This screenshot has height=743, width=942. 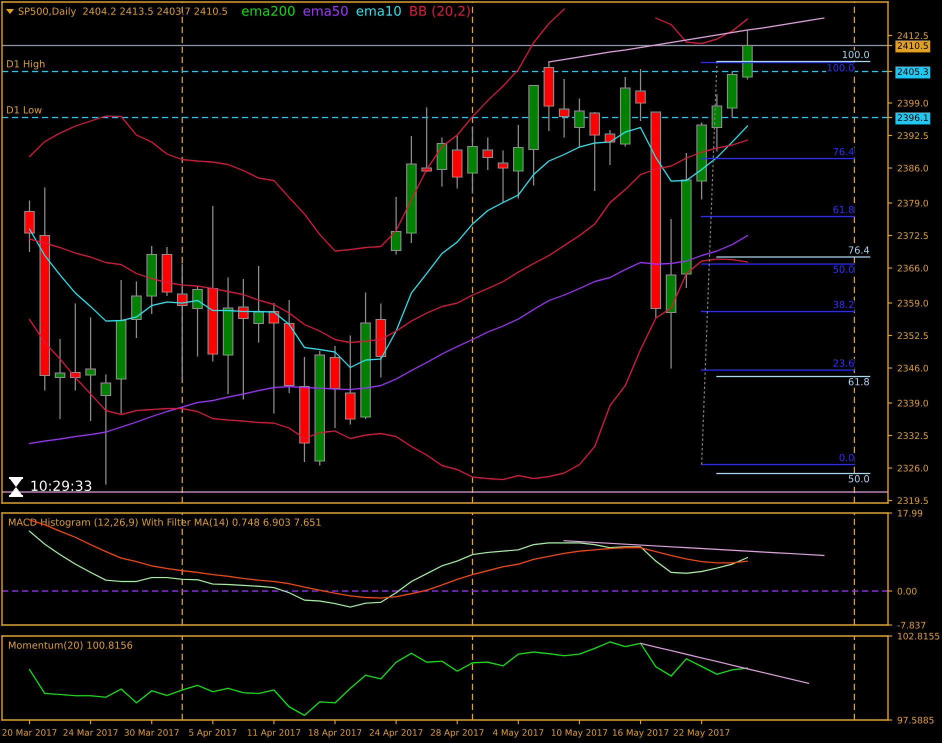 I want to click on x-tick-label: 11 Apr 2017, so click(x=274, y=733).